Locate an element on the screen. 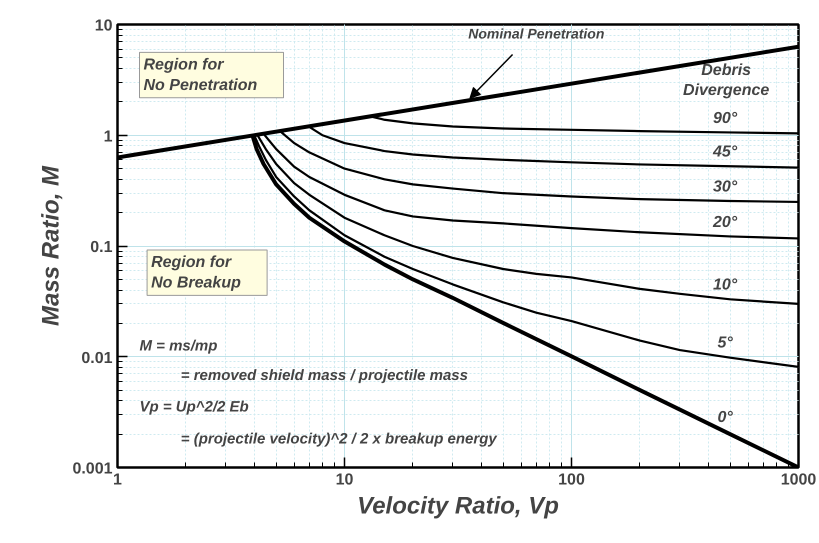 Image resolution: width=819 pixels, height=543 pixels. series-label: 10° is located at coordinates (725, 285).